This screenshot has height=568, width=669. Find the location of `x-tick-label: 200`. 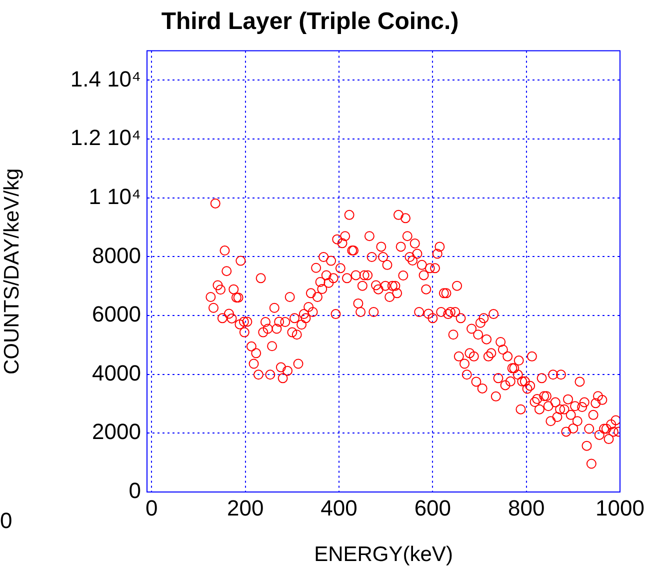

x-tick-label: 200 is located at coordinates (245, 507).